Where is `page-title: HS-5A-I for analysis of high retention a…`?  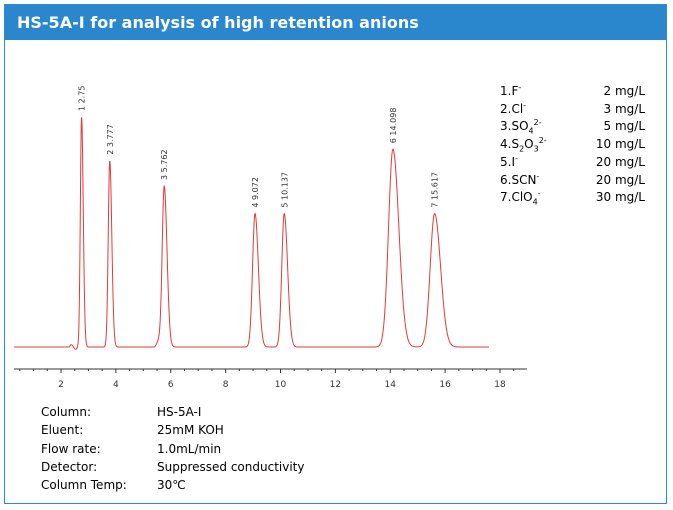 page-title: HS-5A-I for analysis of high retention a… is located at coordinates (335, 22).